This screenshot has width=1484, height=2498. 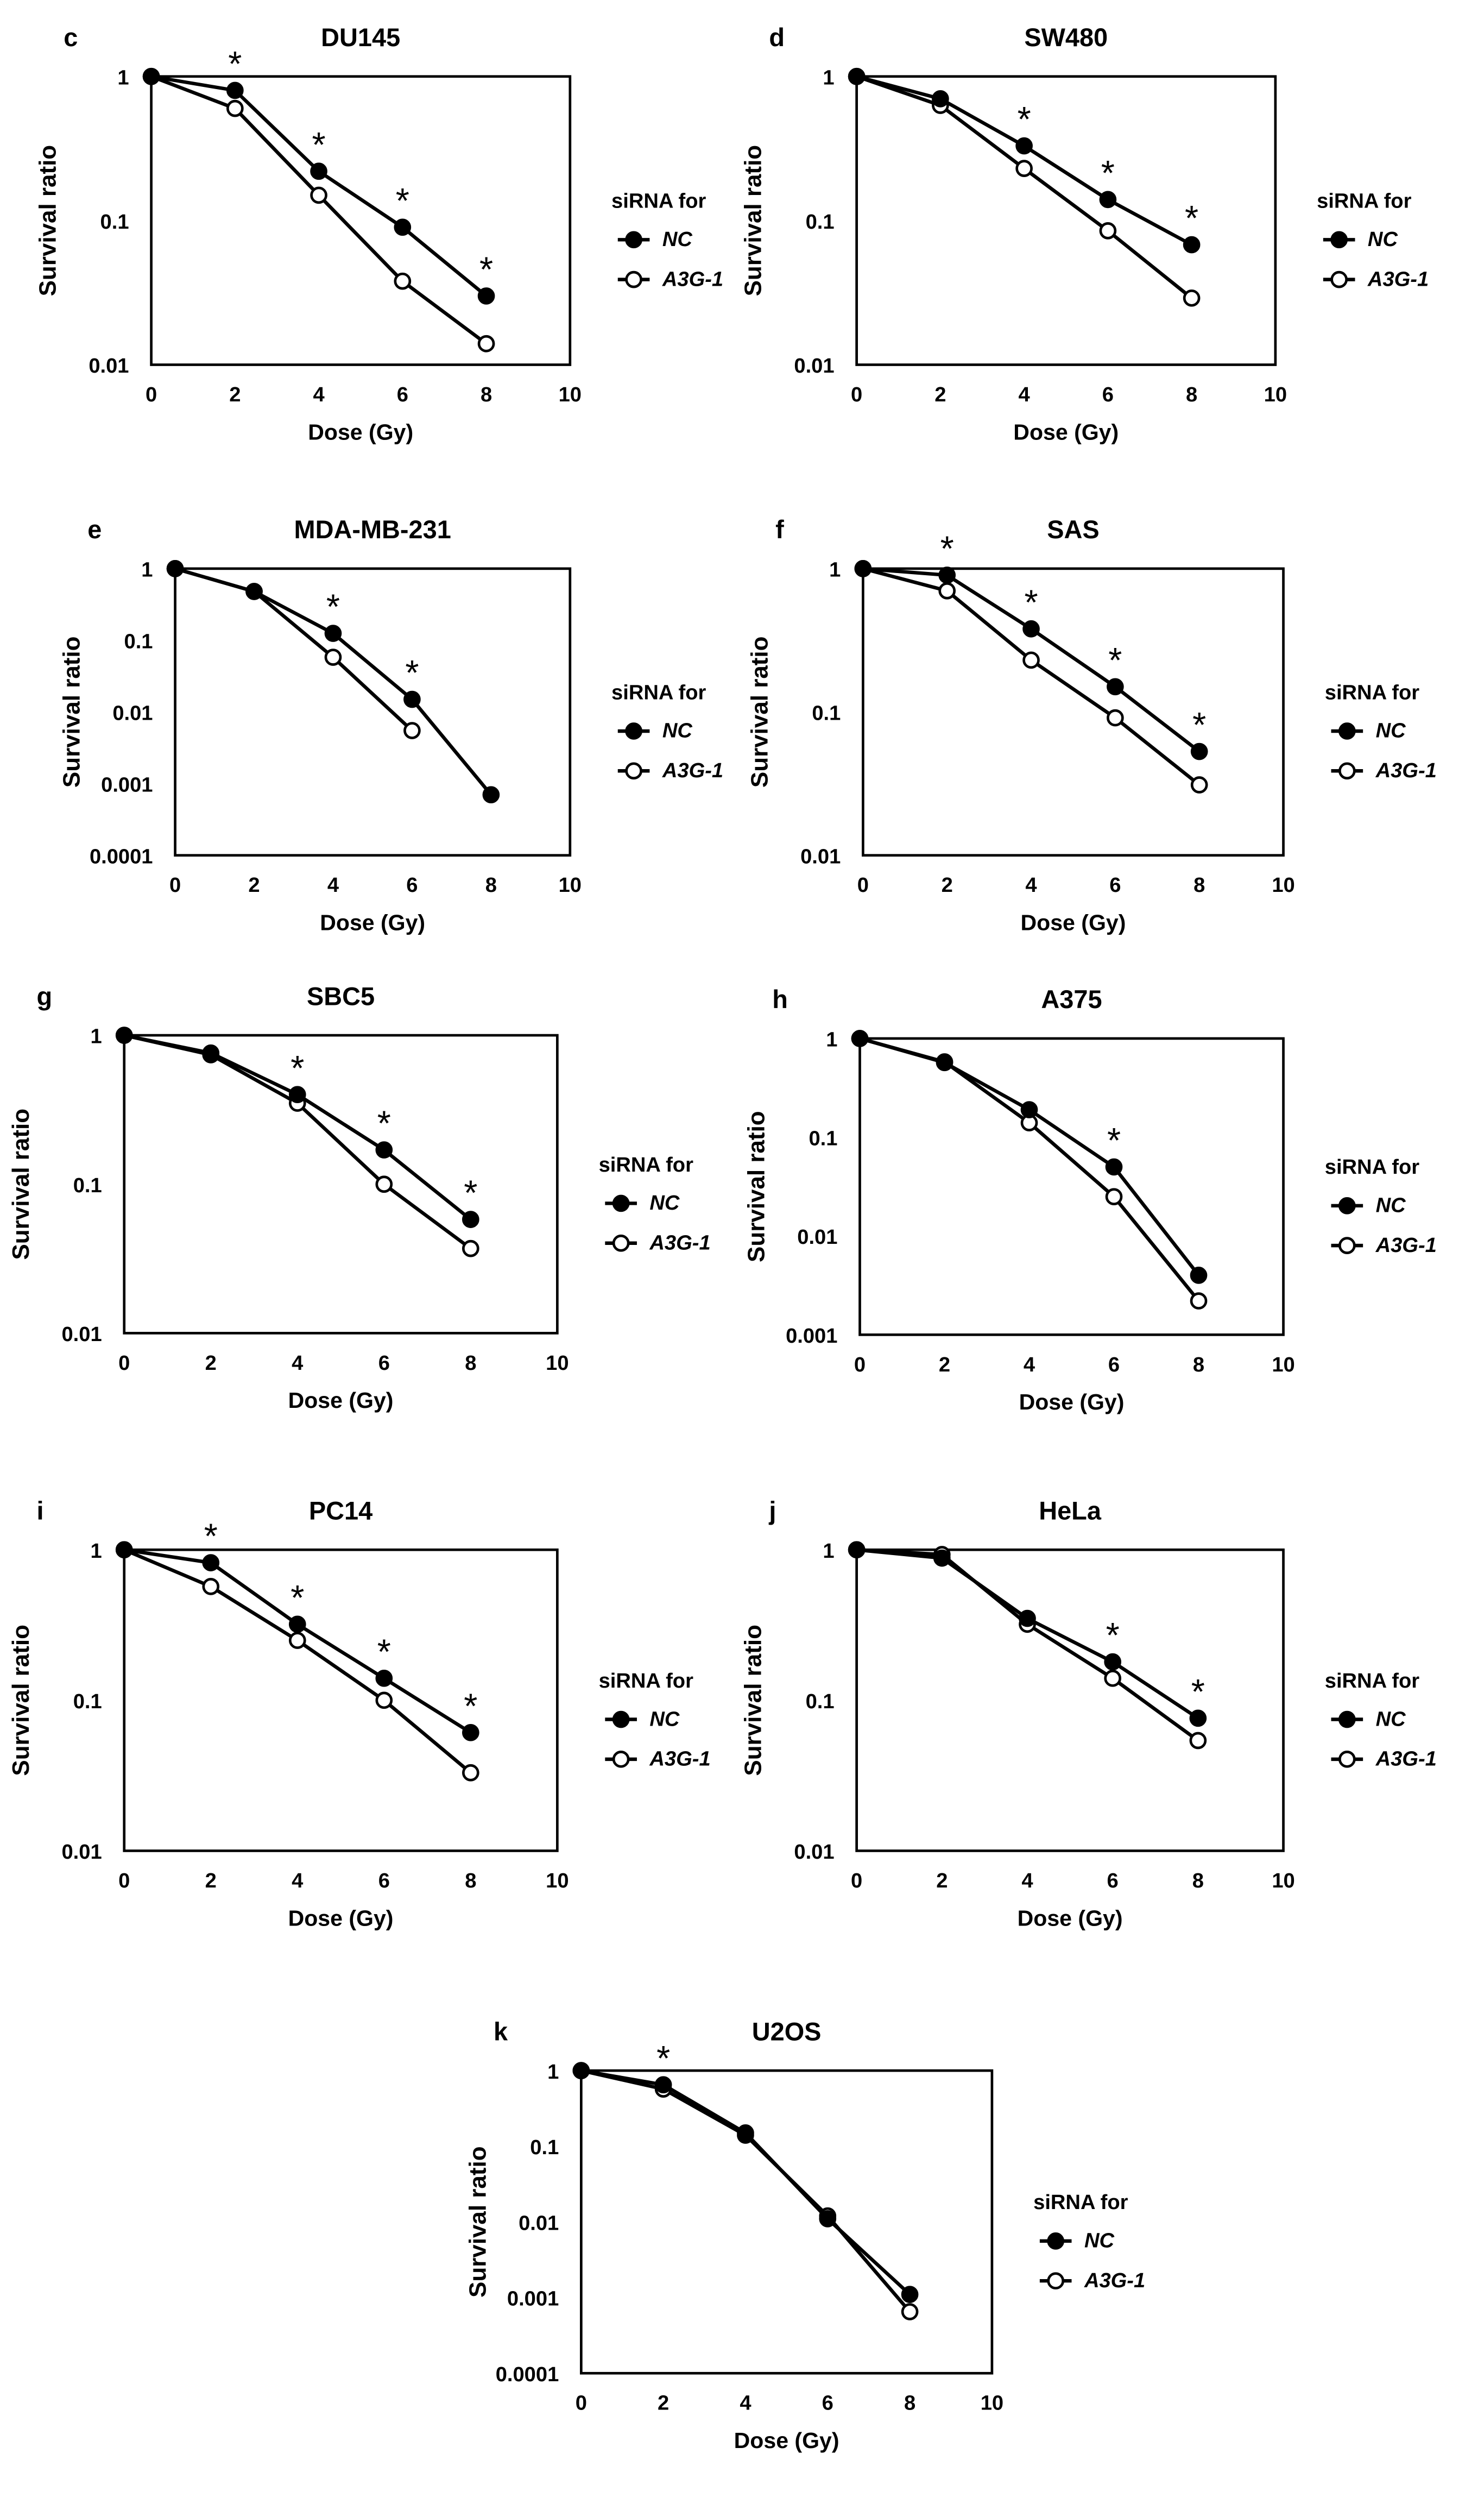 What do you see at coordinates (318, 394) in the screenshot?
I see `x-tick-label: 4` at bounding box center [318, 394].